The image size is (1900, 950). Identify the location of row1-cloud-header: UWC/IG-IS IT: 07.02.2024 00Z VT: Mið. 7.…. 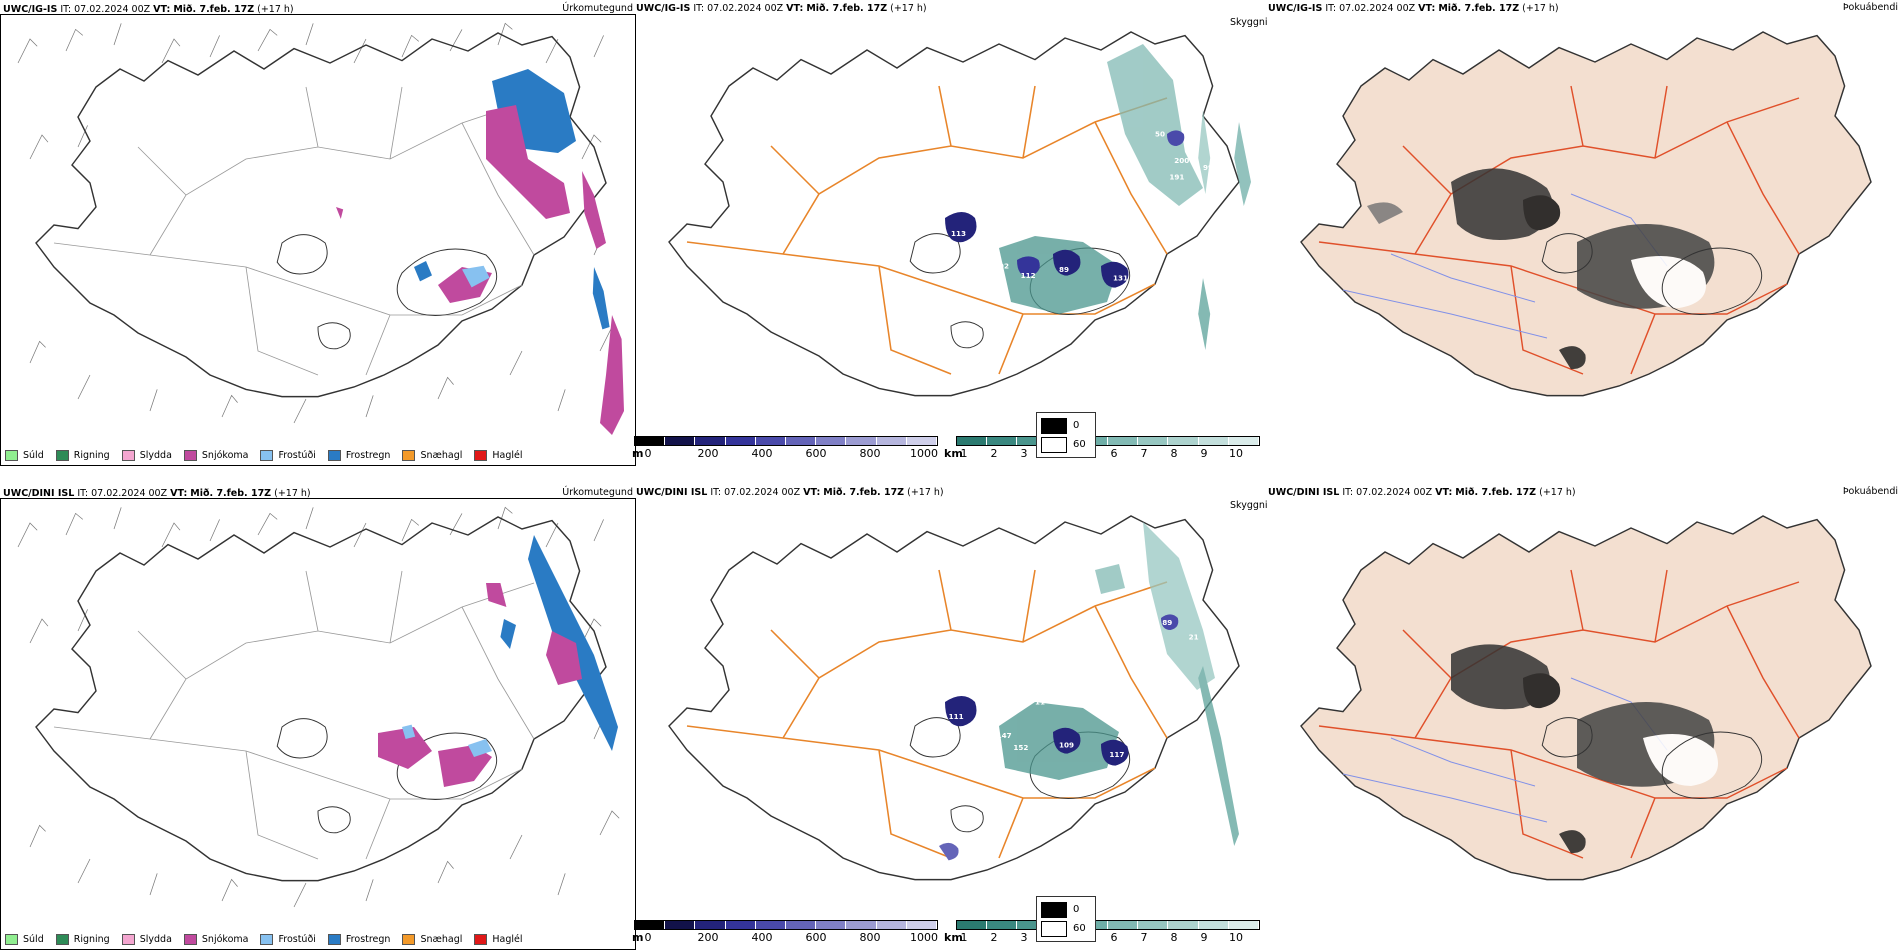
(781, 8).